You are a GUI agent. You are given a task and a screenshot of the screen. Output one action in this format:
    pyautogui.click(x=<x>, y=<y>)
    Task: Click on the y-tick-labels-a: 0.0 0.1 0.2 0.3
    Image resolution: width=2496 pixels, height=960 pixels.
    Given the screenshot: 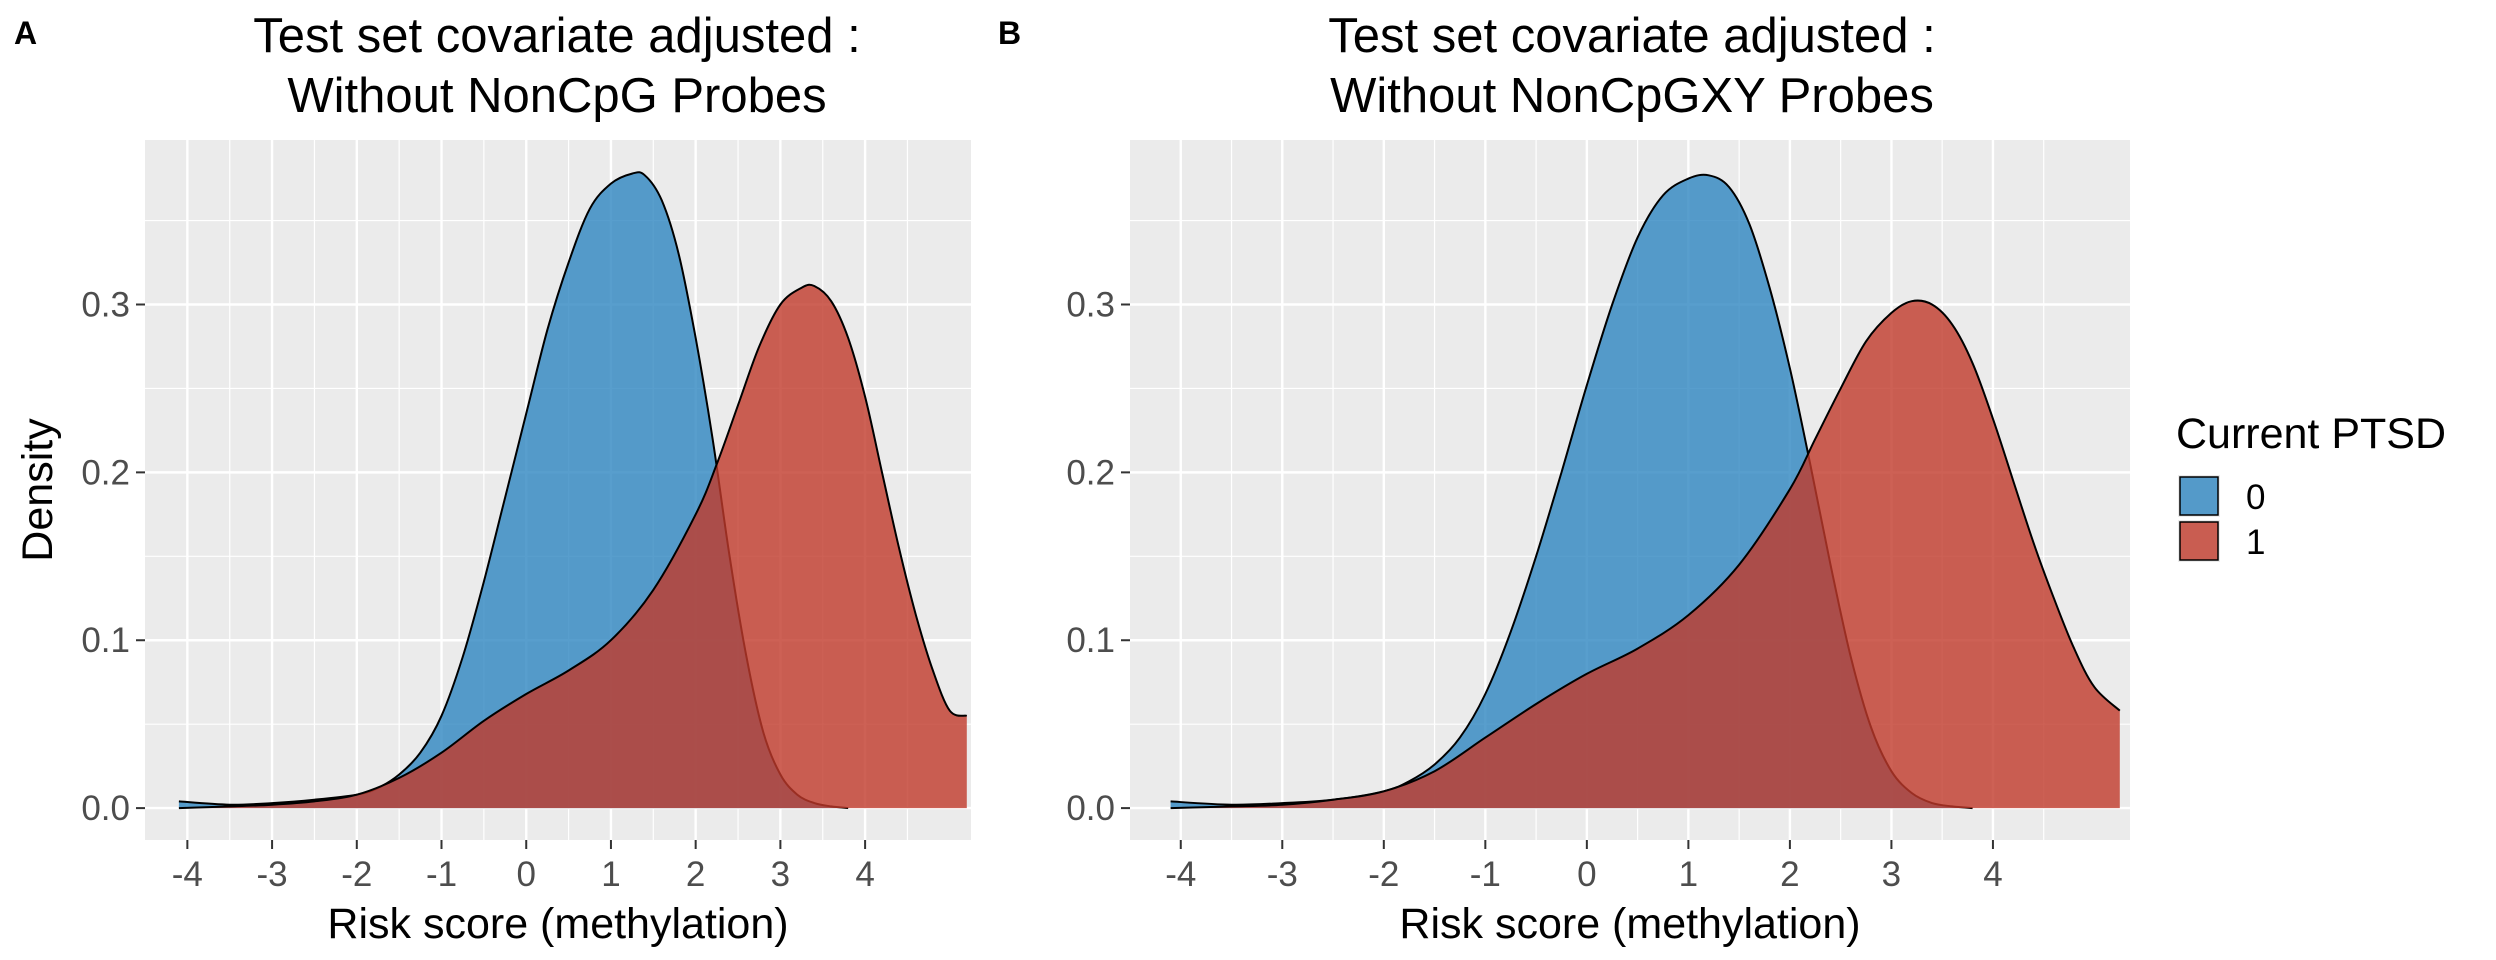 What is the action you would take?
    pyautogui.click(x=113, y=557)
    